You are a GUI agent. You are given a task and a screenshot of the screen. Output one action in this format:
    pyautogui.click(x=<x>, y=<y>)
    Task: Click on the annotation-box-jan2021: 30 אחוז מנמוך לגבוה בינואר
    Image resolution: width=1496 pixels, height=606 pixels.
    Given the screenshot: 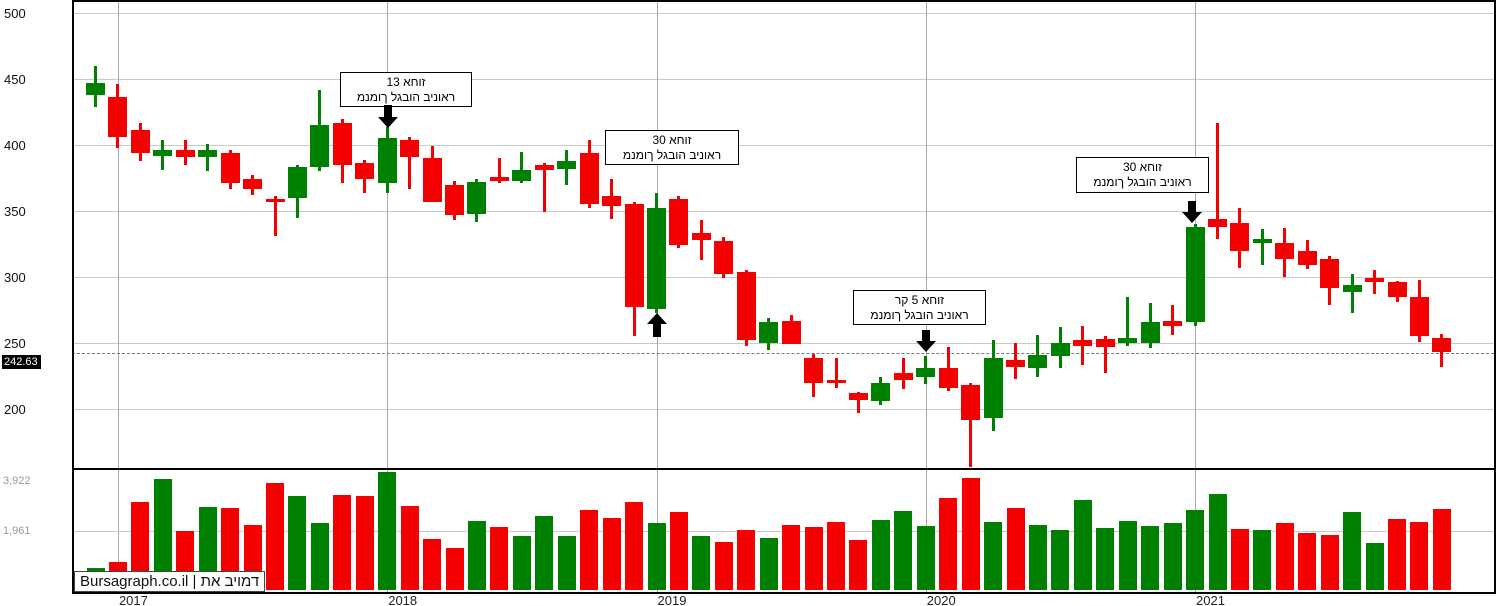 What is the action you would take?
    pyautogui.click(x=1142, y=175)
    